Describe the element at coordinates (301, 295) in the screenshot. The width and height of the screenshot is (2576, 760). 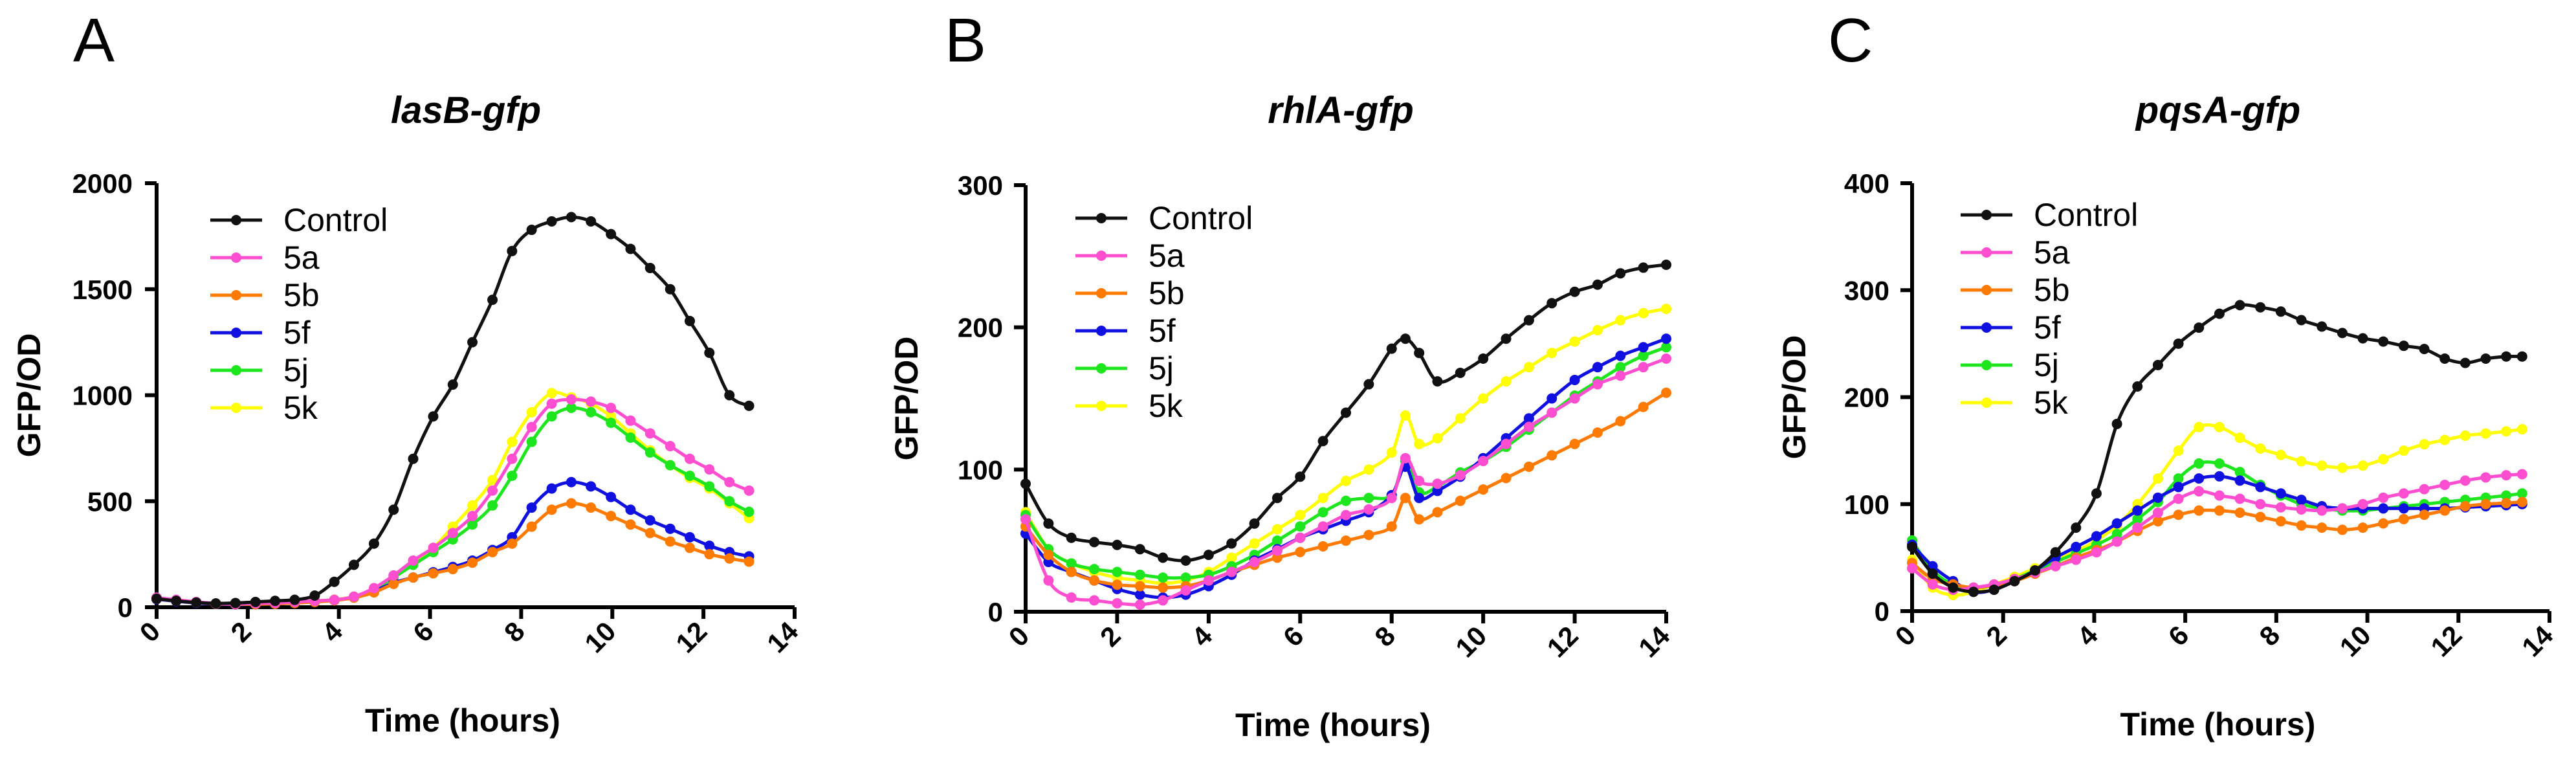
I see `legend-label: 5b` at that location.